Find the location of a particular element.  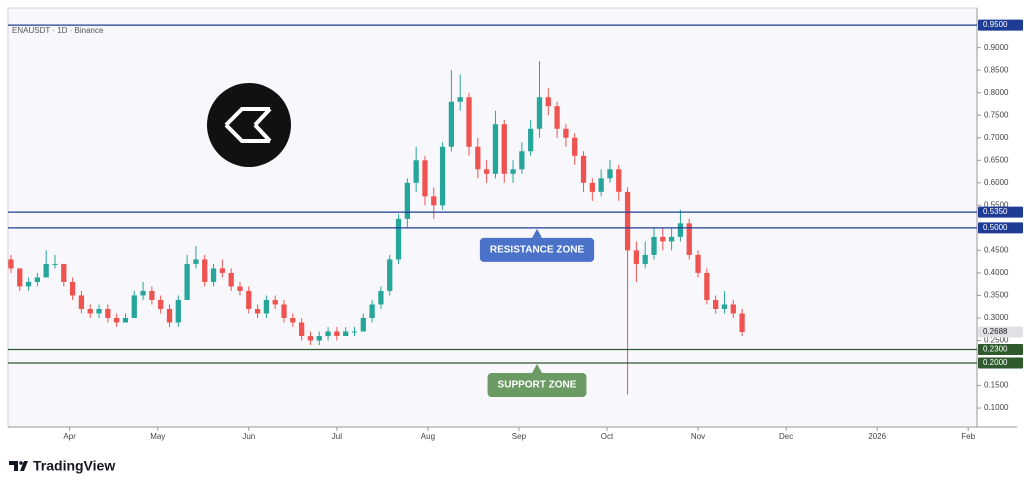

level-label: 0.9500 is located at coordinates (995, 24).